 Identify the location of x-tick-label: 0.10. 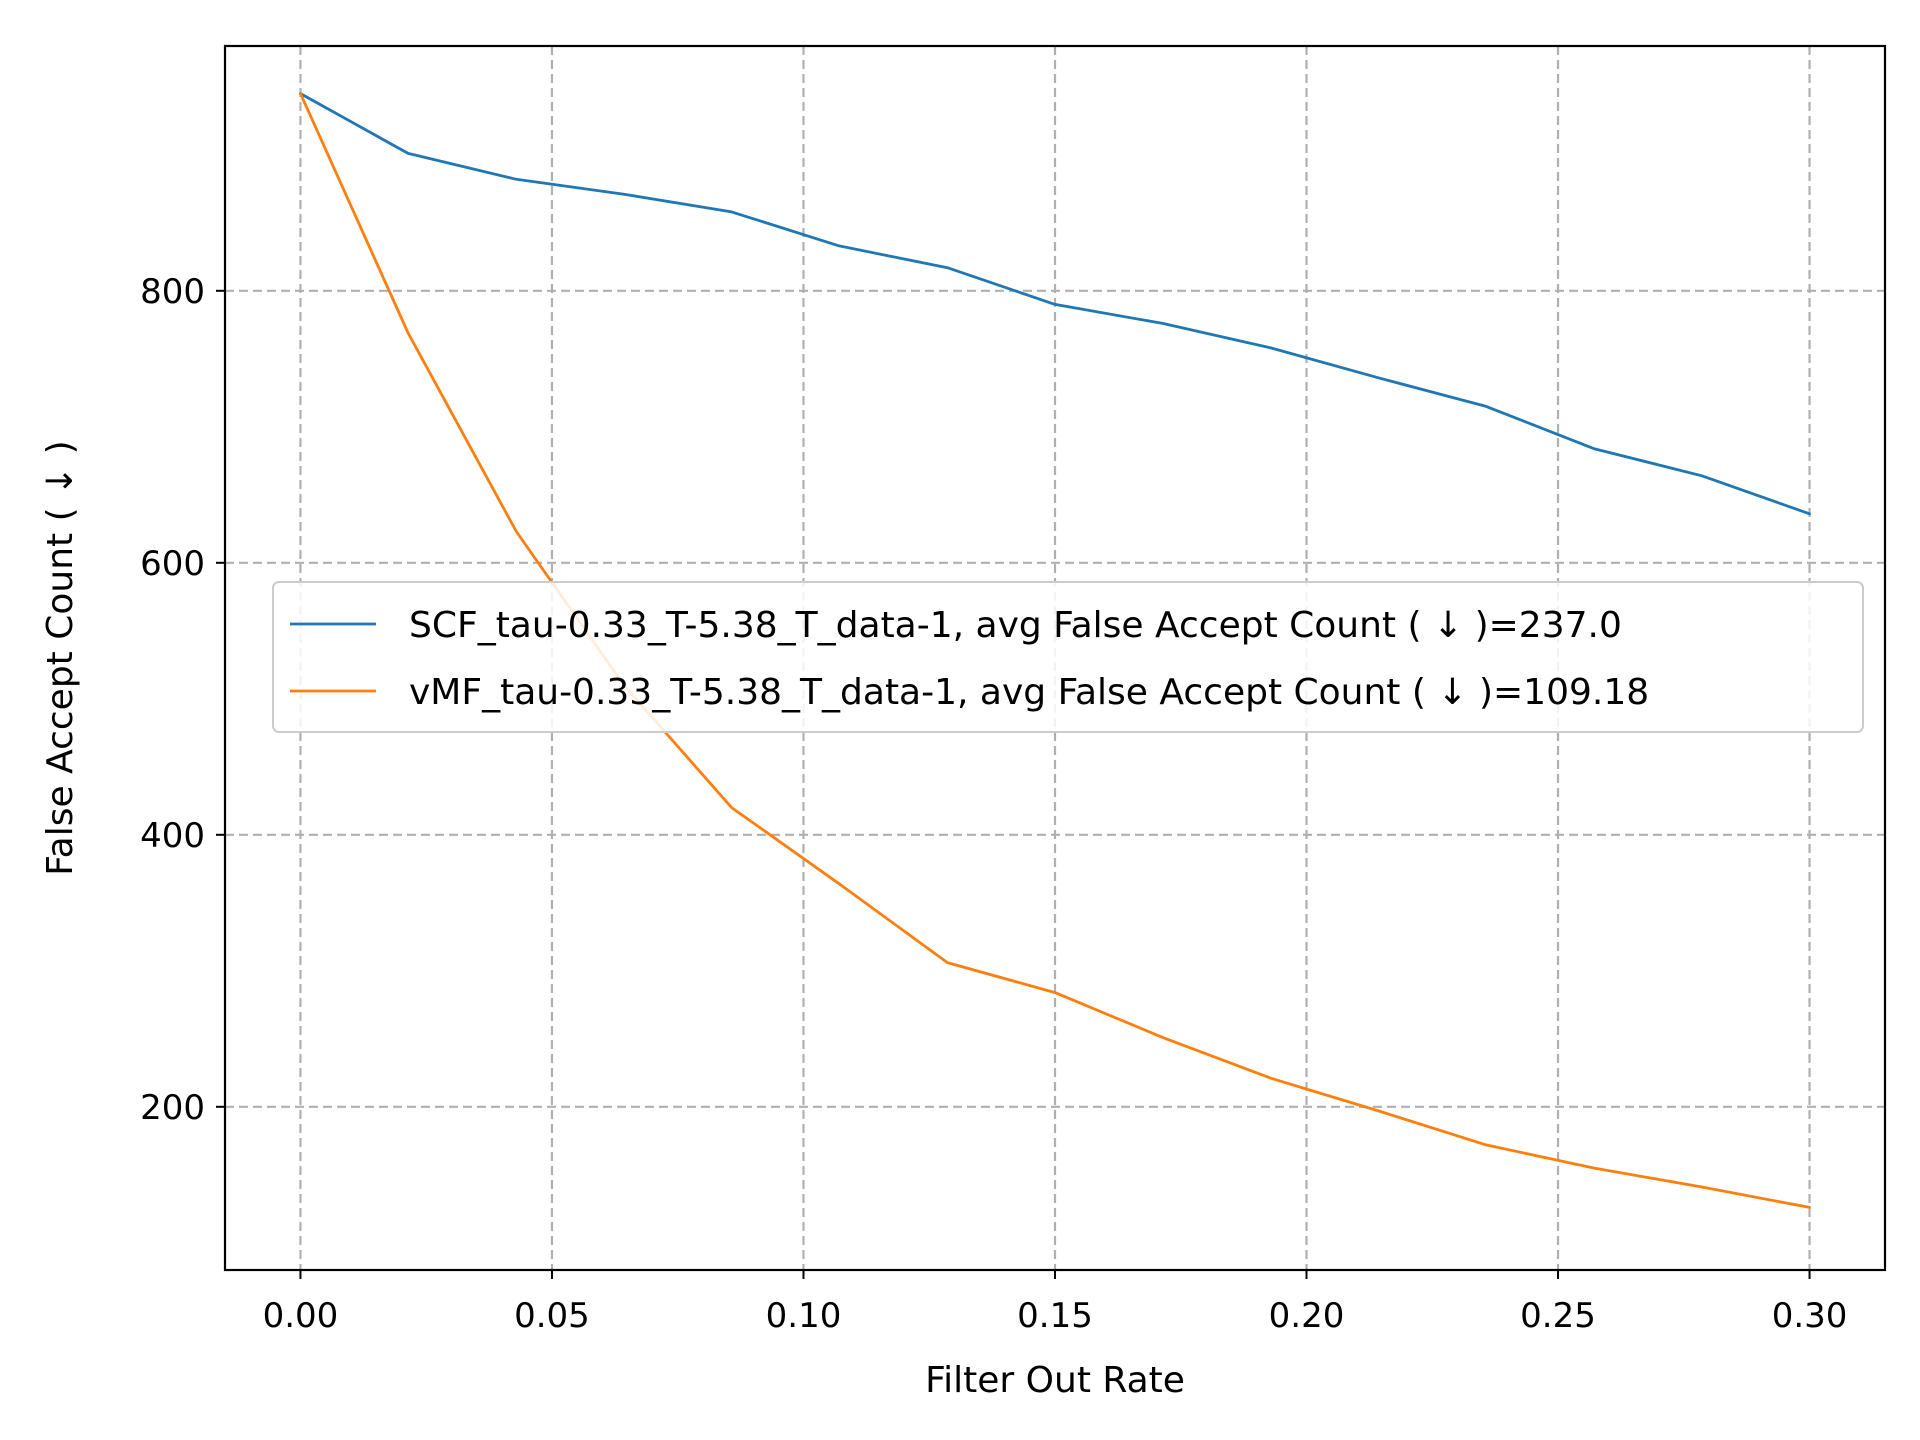
(804, 1316).